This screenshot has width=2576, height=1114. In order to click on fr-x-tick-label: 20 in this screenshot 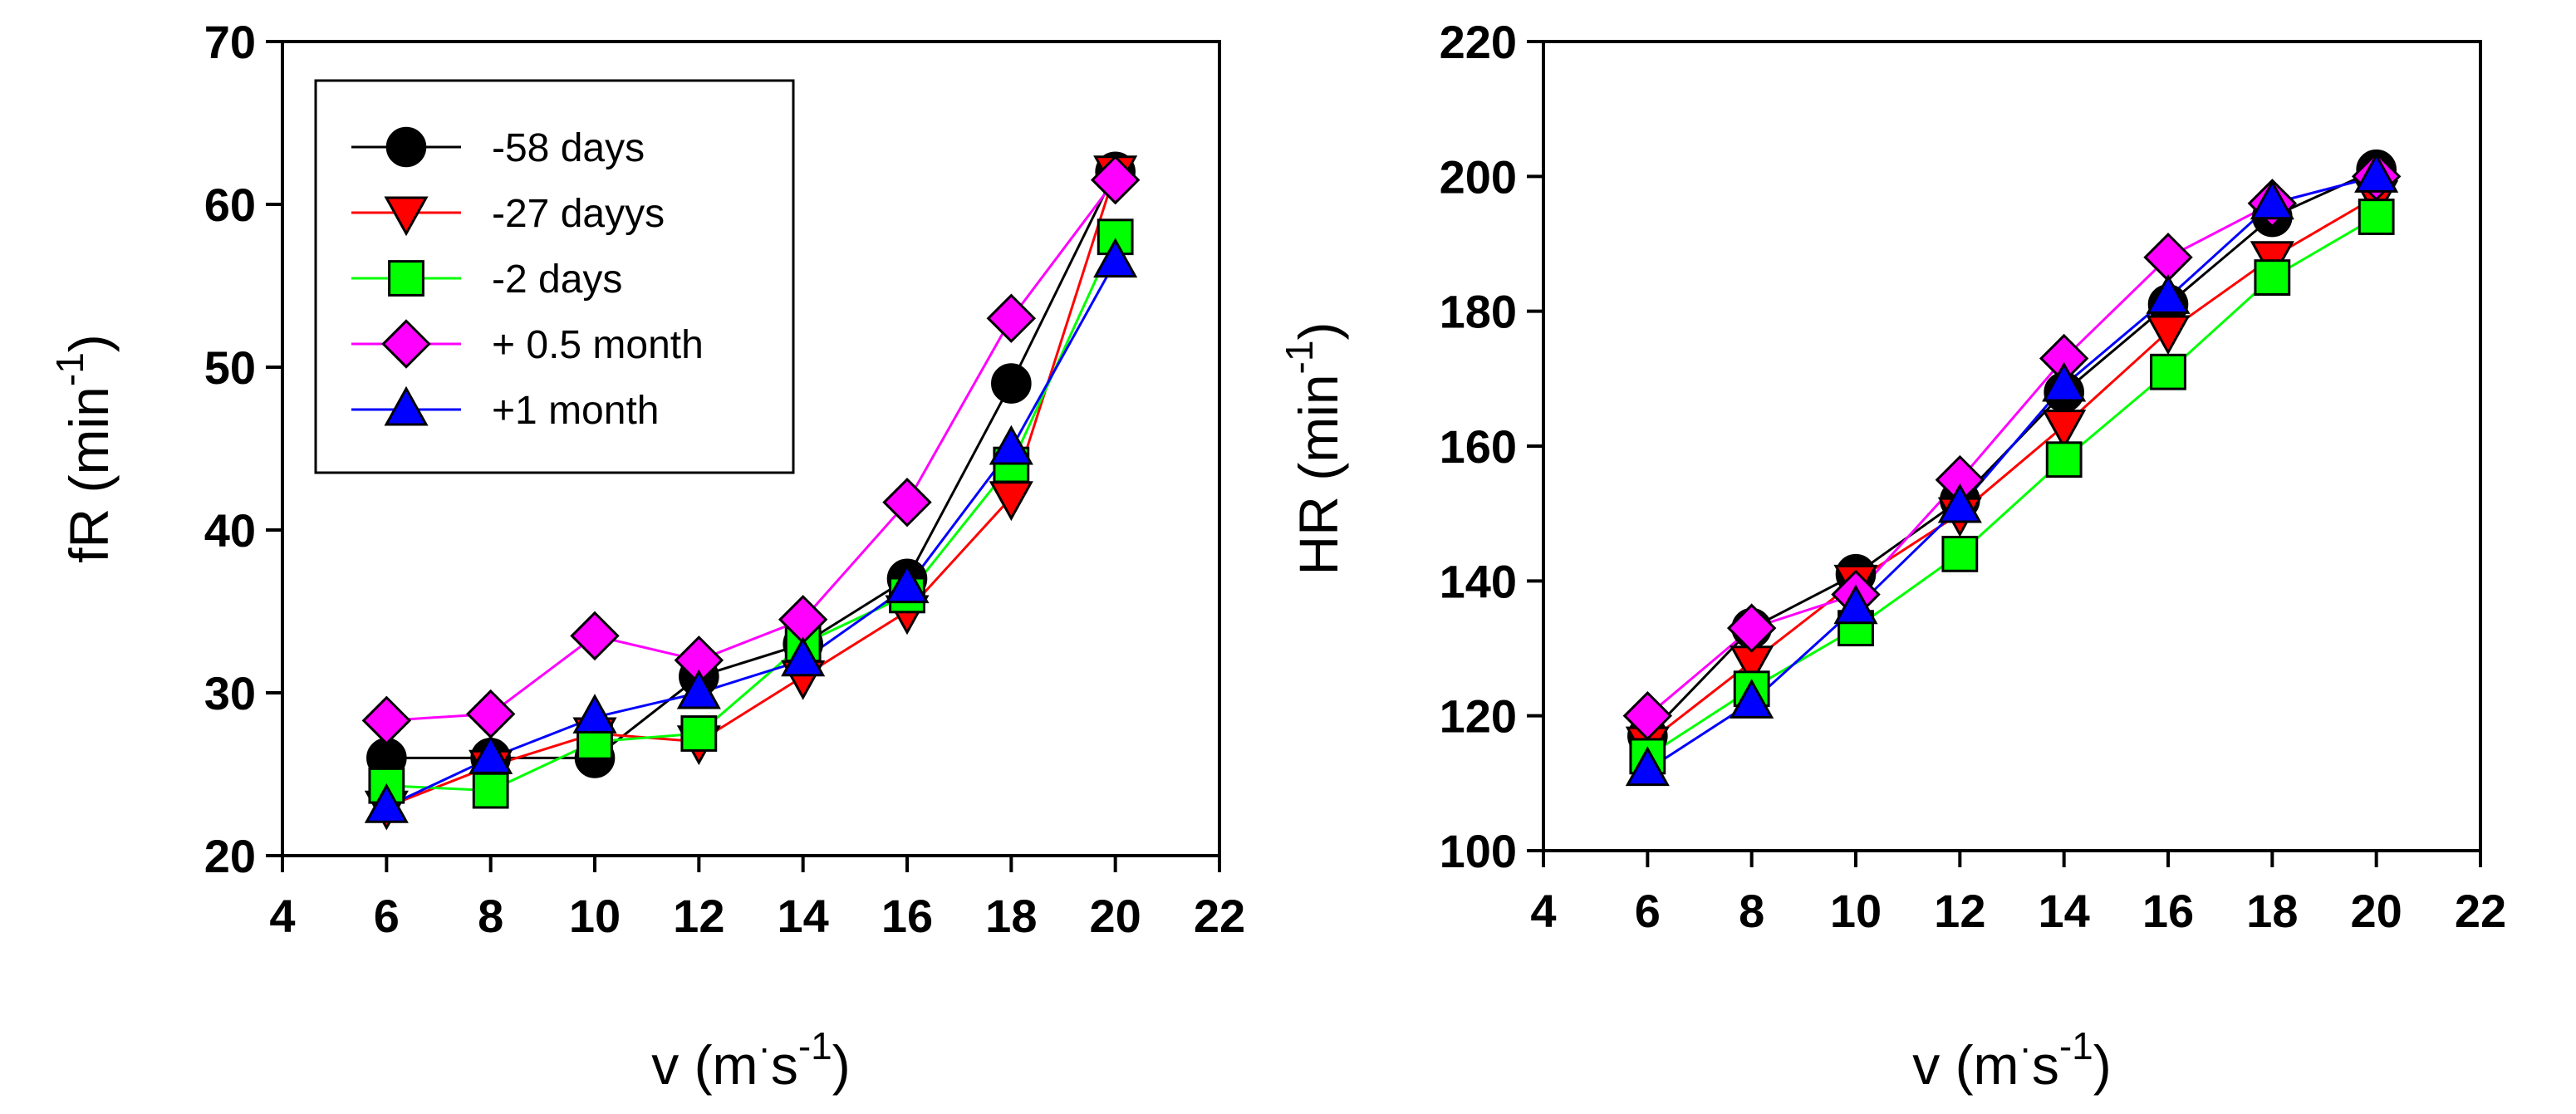, I will do `click(1115, 916)`.